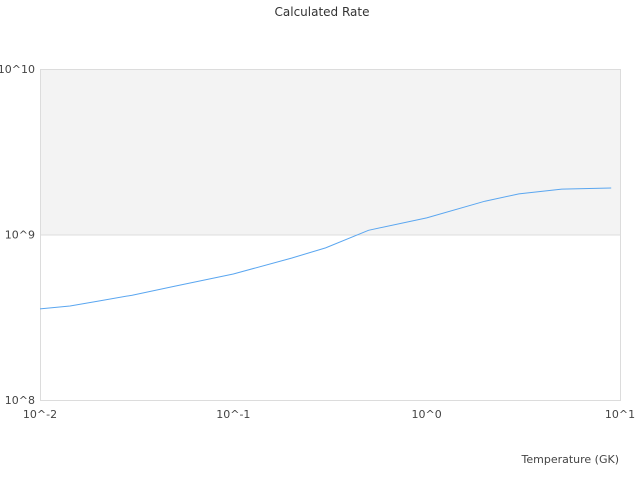 The image size is (640, 480). What do you see at coordinates (40, 414) in the screenshot?
I see `x-tick-label: 10^-2` at bounding box center [40, 414].